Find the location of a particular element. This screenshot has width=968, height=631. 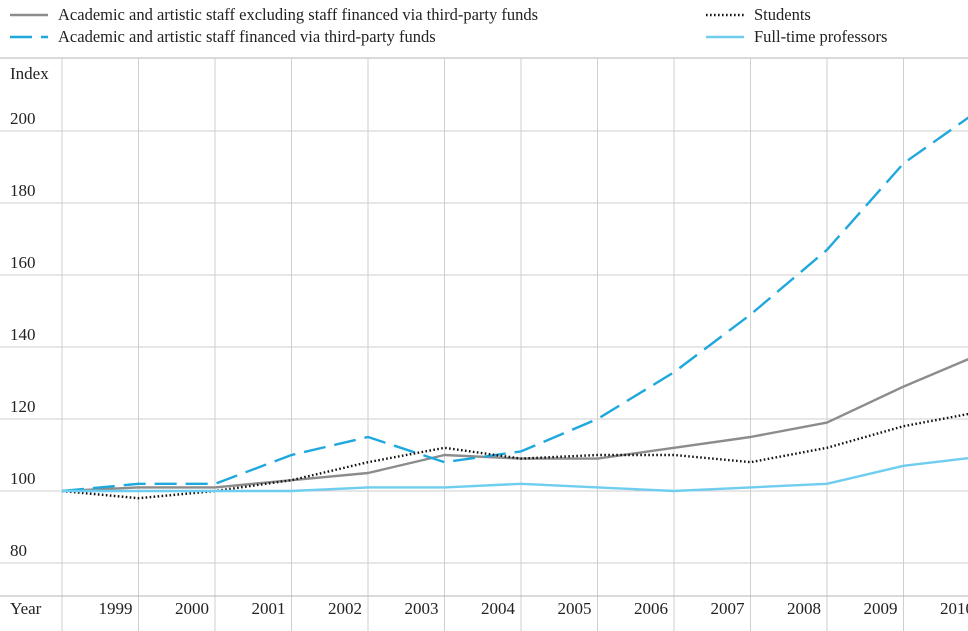

y-tick-labels: 80 100 120 140 160 180 200 is located at coordinates (23, 334).